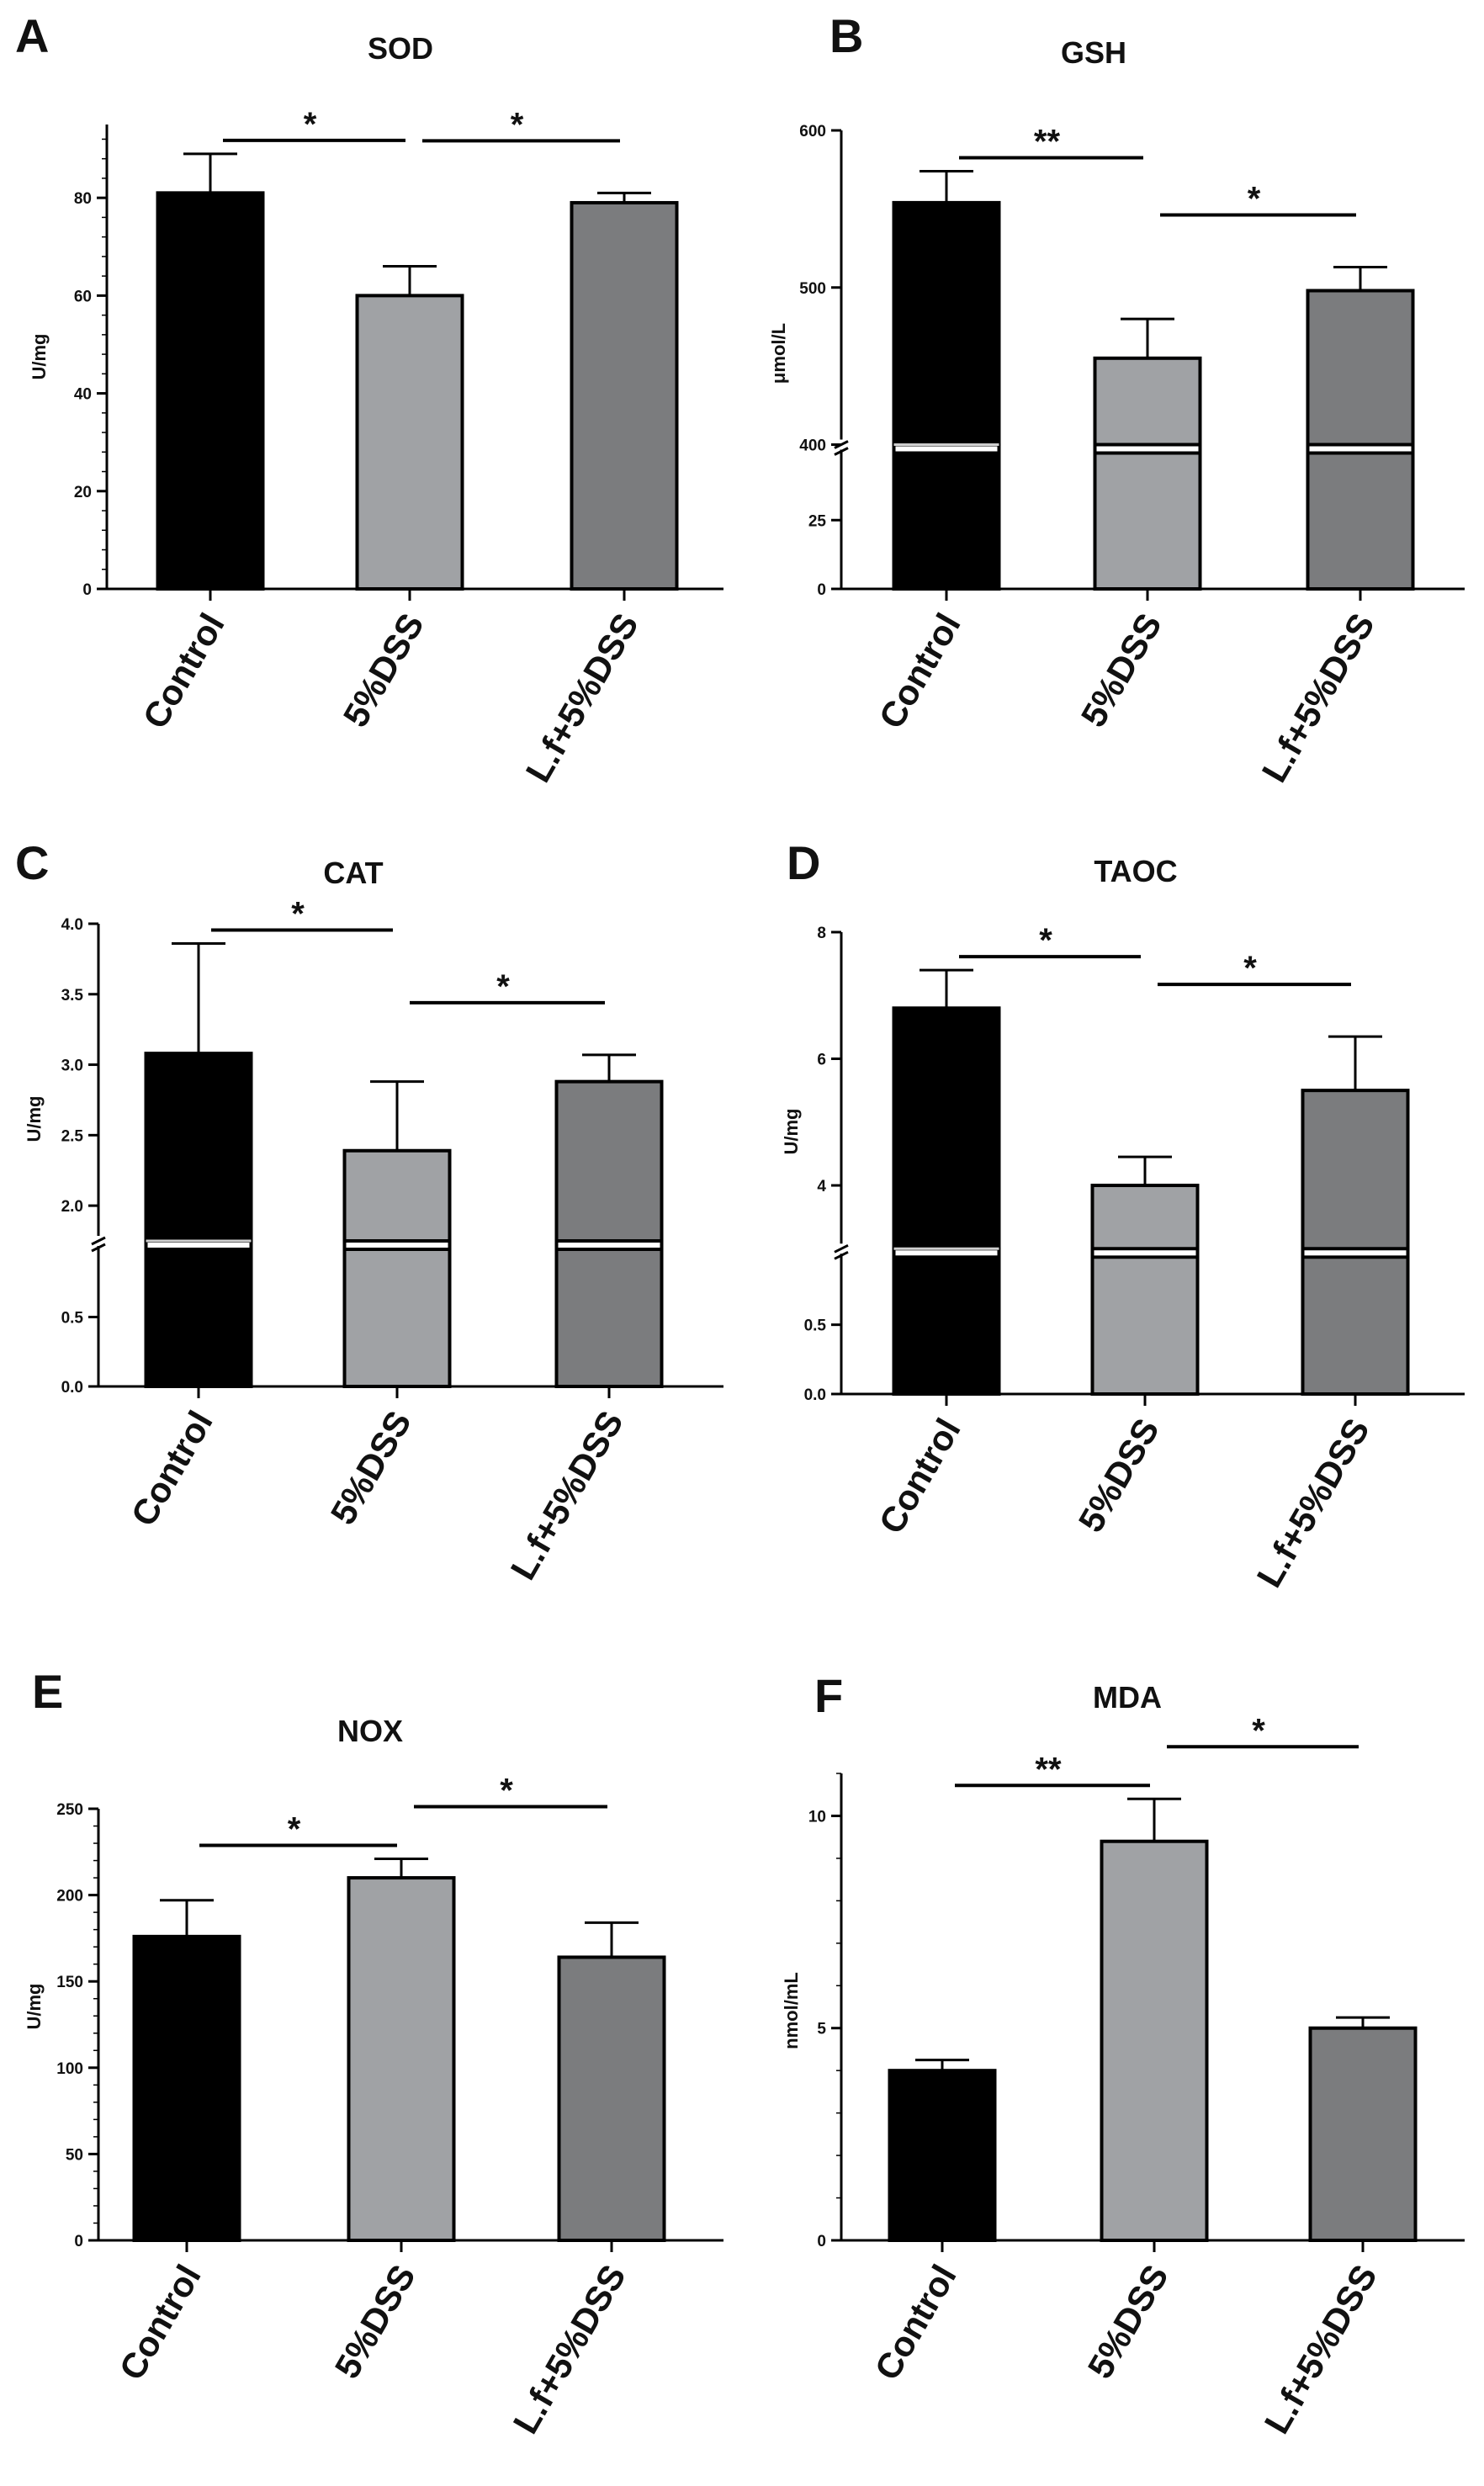  Describe the element at coordinates (72, 1207) in the screenshot. I see `y-tick-label: 2.0` at that location.